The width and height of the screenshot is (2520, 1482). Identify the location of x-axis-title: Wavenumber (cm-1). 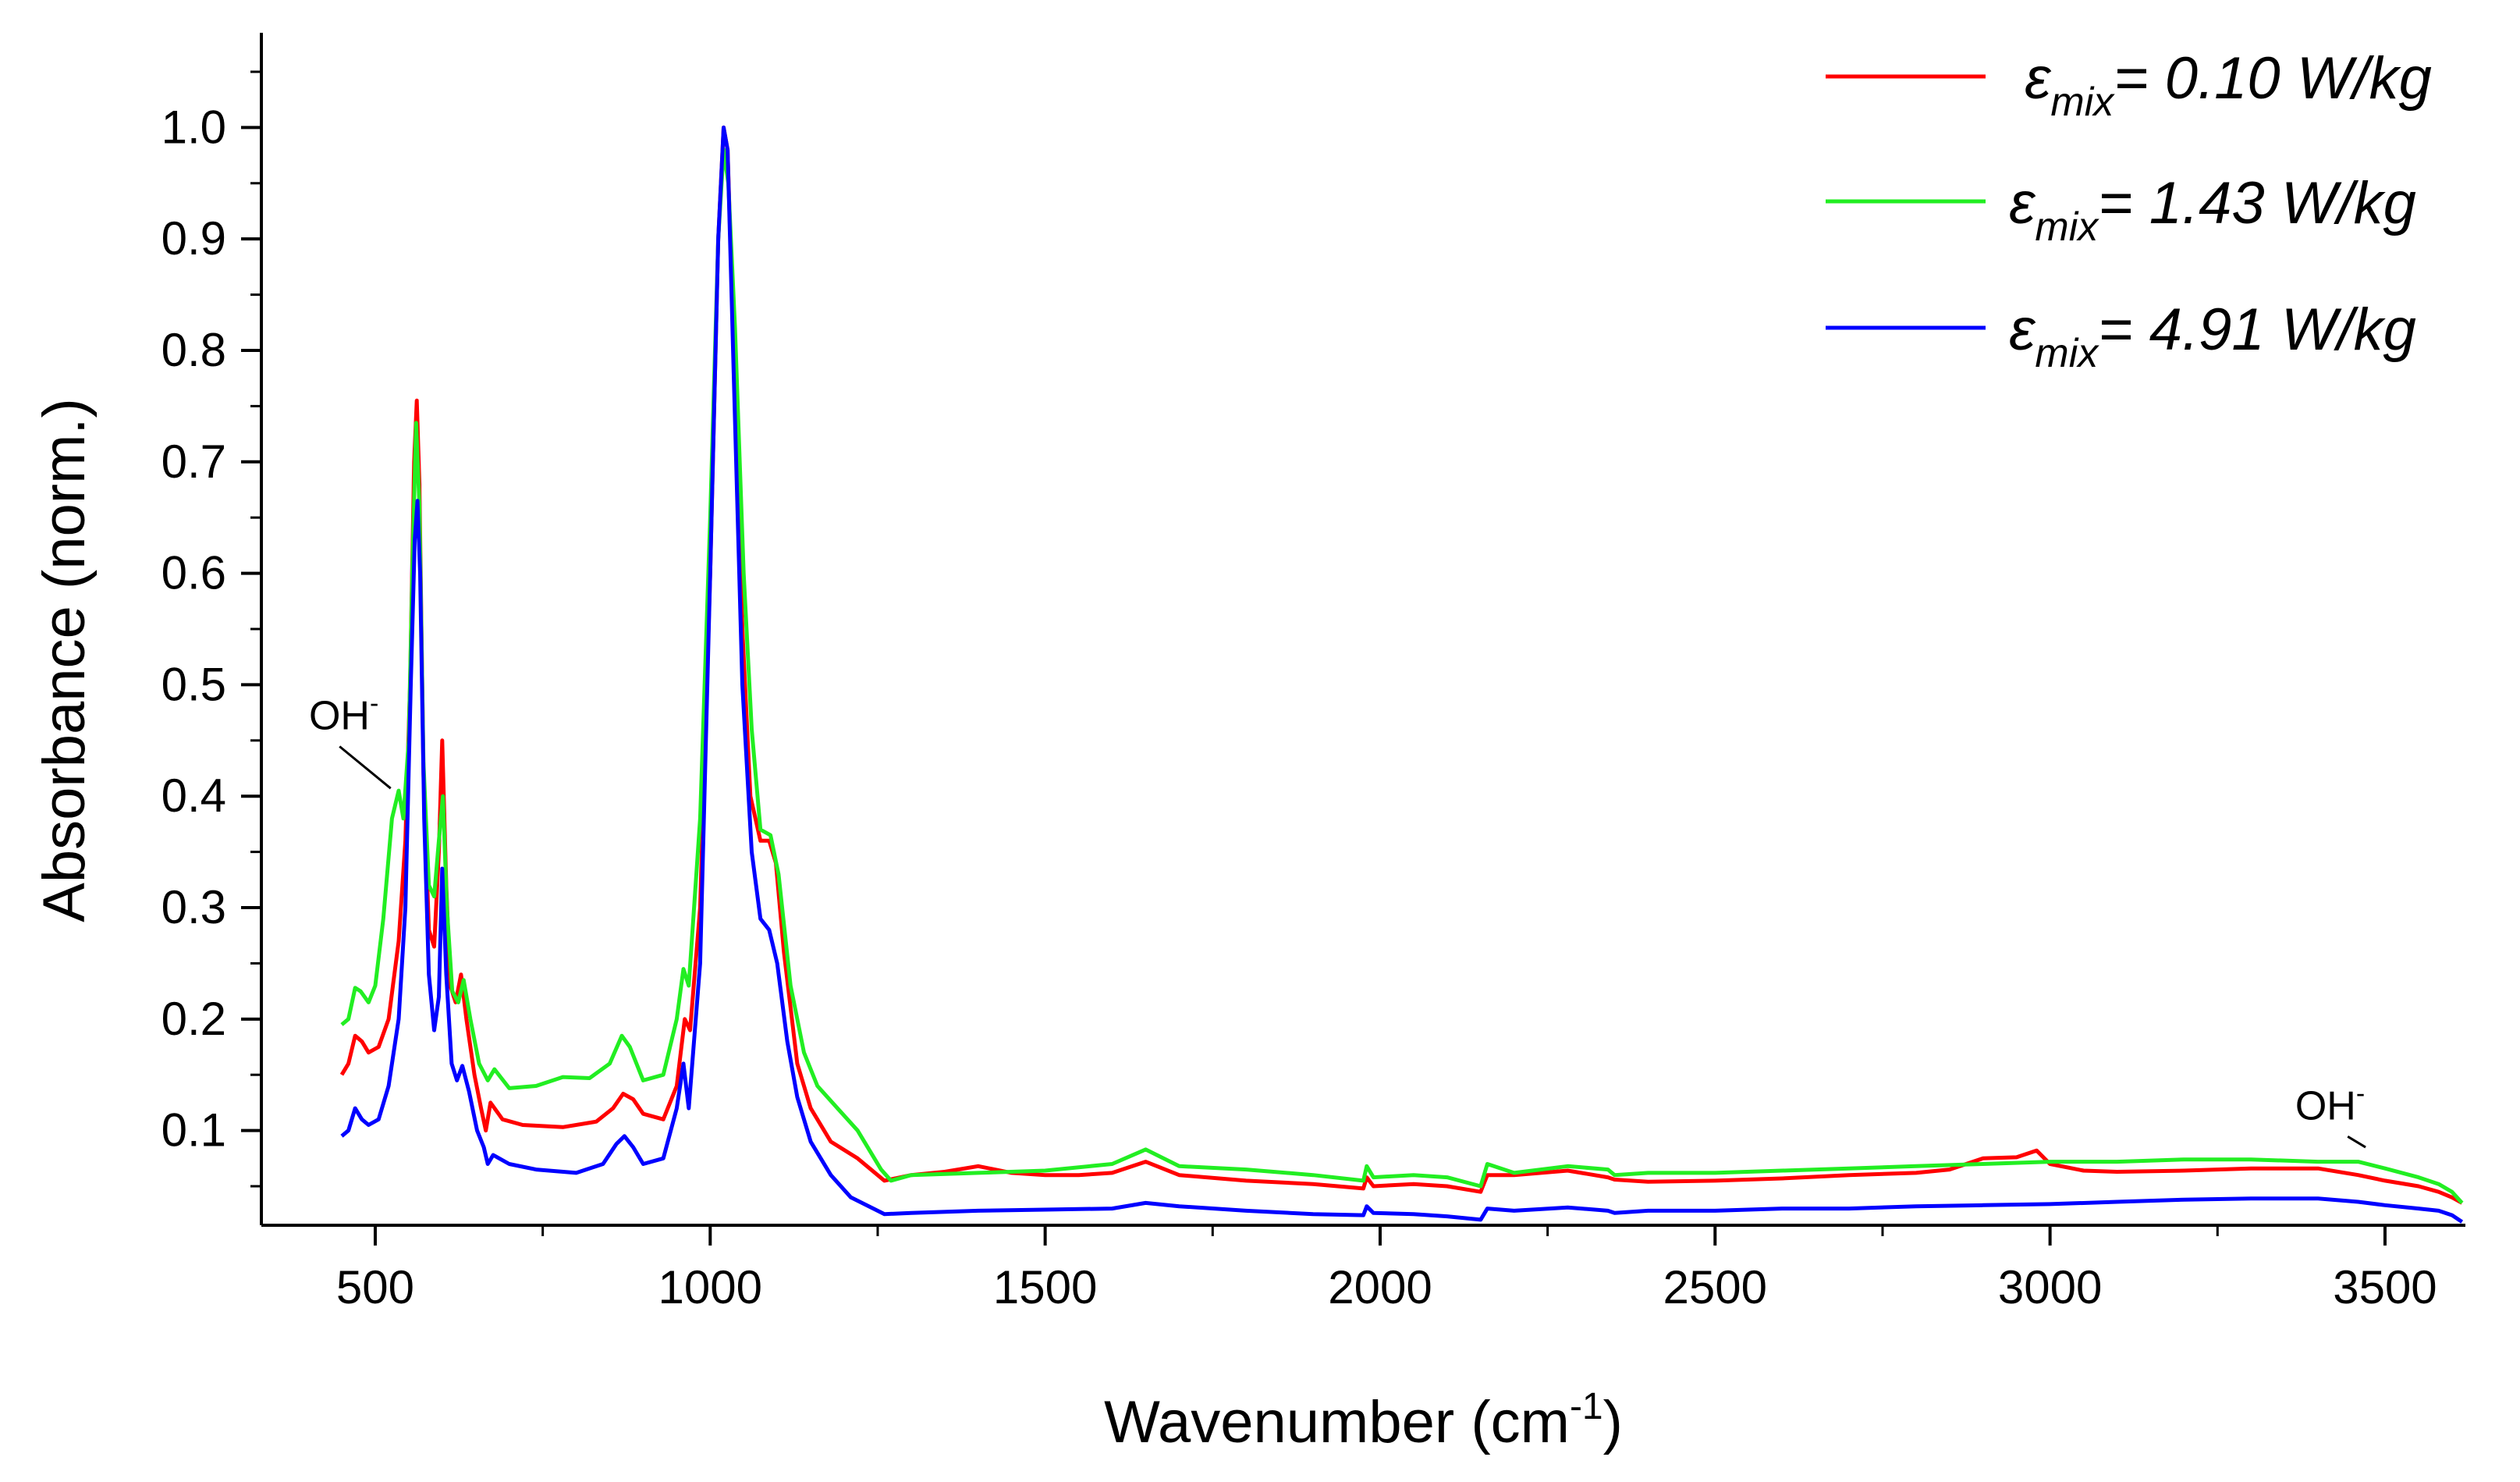
(1364, 1420).